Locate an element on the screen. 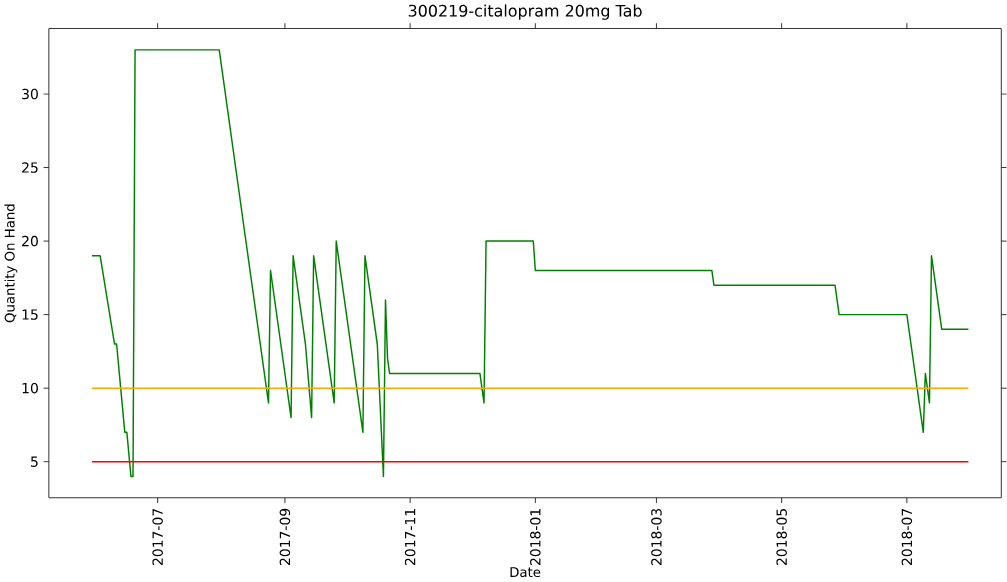 This screenshot has width=1007, height=582. y-tick-label: 25 is located at coordinates (30, 168).